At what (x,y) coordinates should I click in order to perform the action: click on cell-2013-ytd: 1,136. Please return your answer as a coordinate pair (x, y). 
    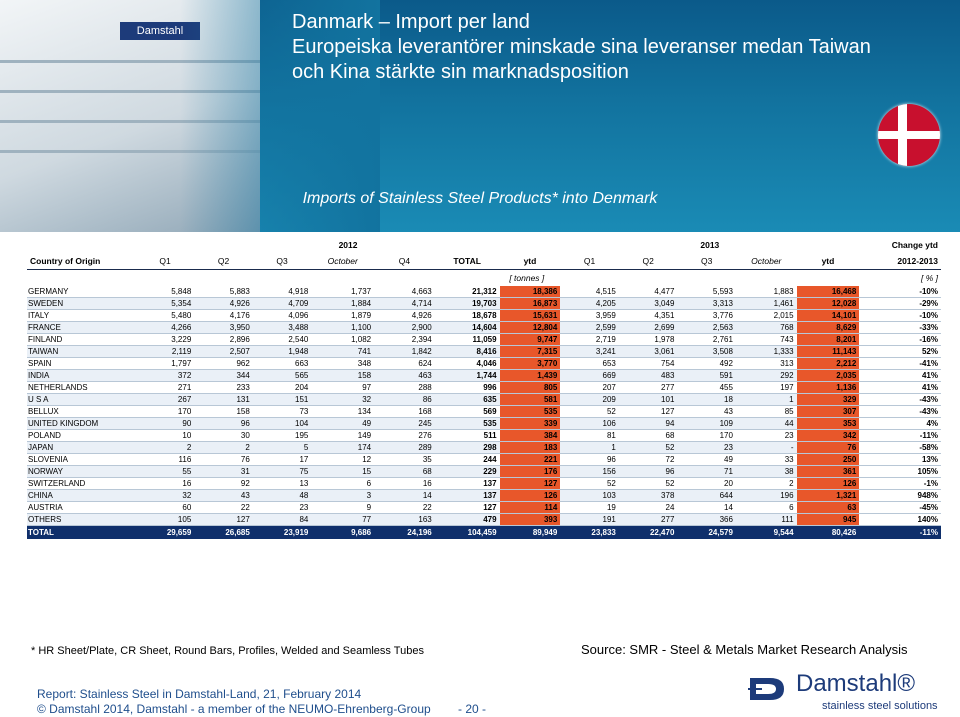
    Looking at the image, I should click on (828, 387).